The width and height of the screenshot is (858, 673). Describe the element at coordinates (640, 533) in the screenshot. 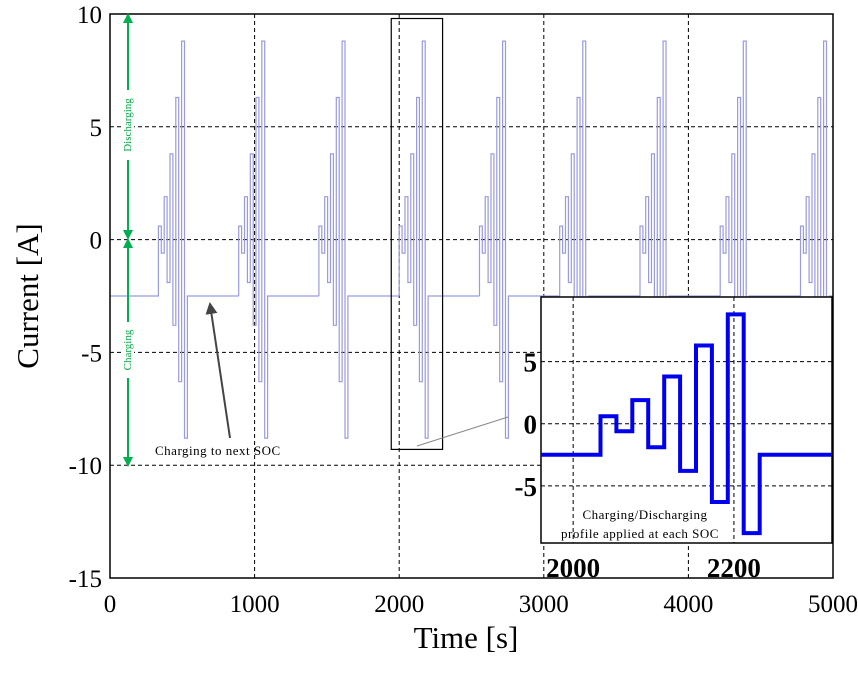

I see `inset-caption-line2: profile applied at each SOC` at that location.